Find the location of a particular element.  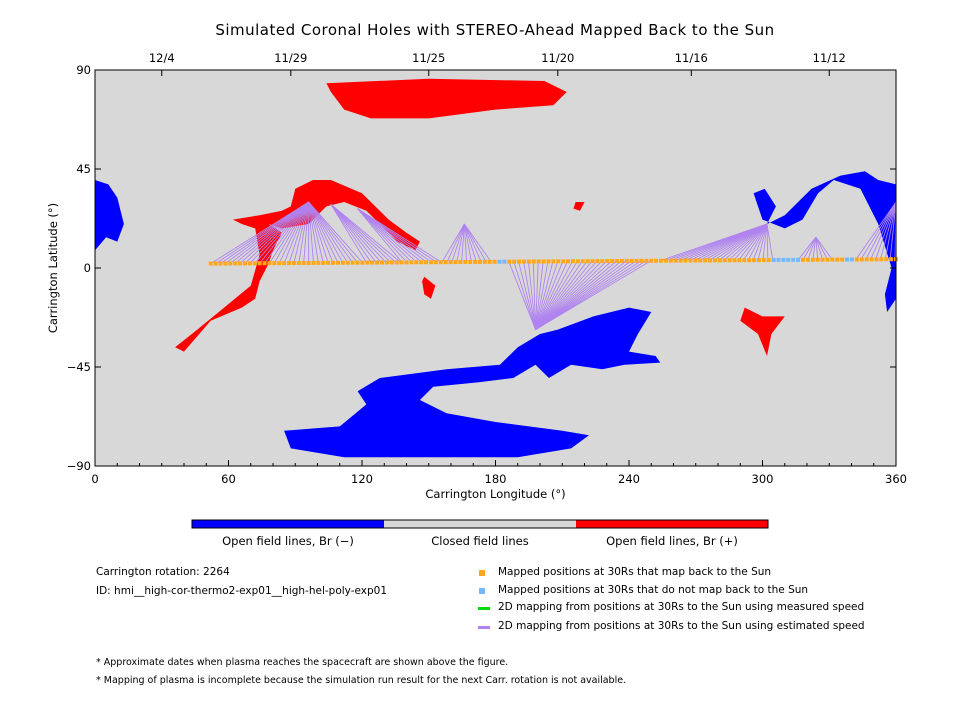

y-tick-label: 45 is located at coordinates (83, 169).